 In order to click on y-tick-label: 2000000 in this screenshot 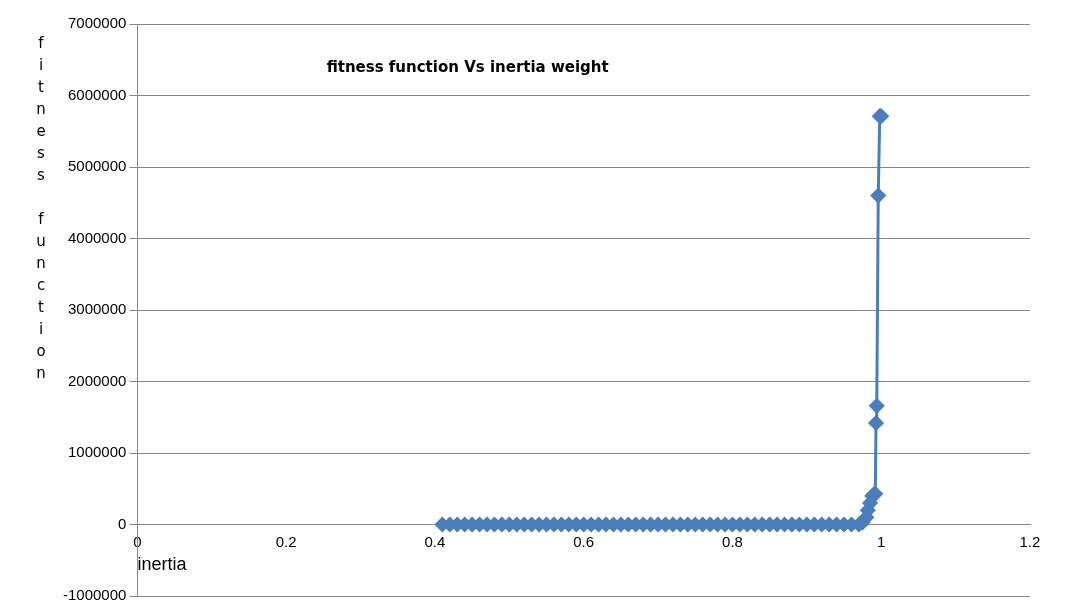, I will do `click(97, 380)`.